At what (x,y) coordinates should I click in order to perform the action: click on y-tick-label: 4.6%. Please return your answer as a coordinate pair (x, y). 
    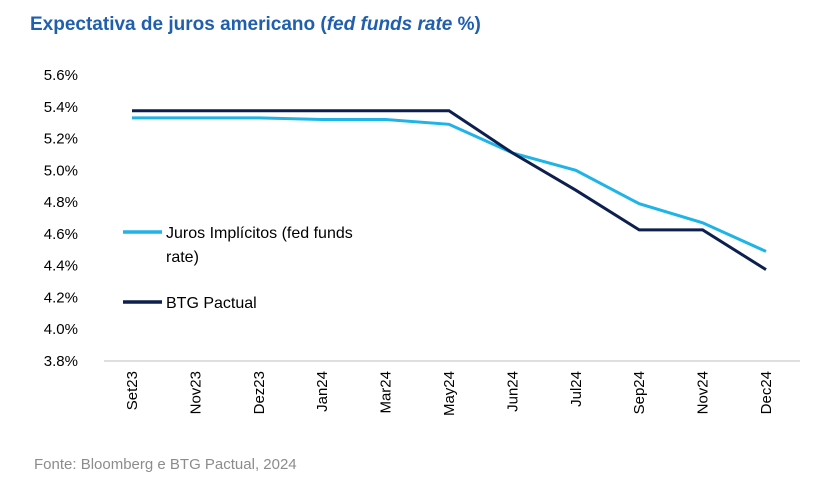
    Looking at the image, I should click on (61, 234).